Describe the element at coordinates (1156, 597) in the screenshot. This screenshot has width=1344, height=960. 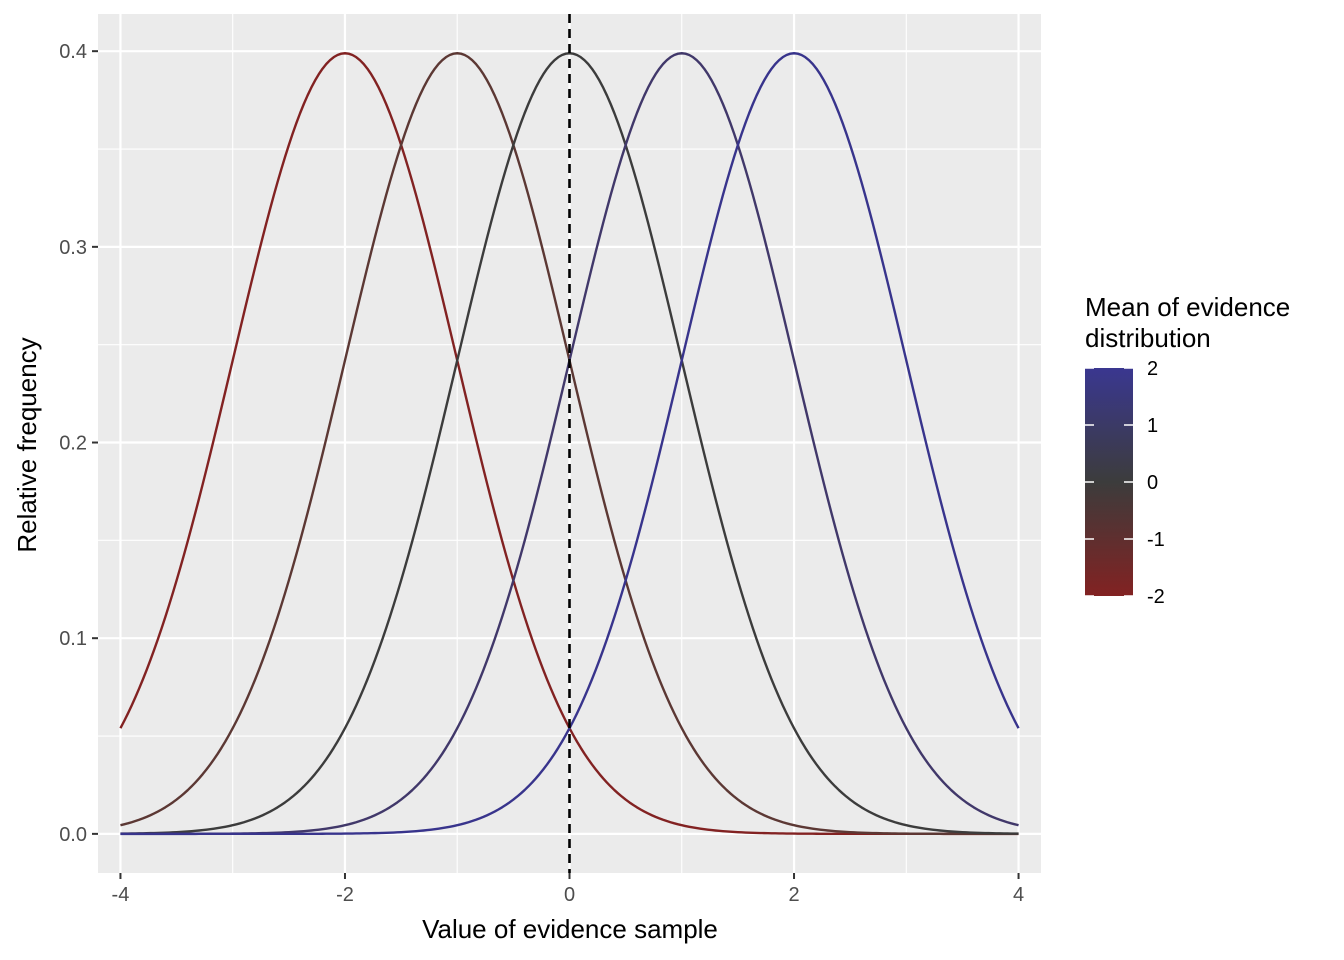
I see `legend-break-label: -2` at that location.